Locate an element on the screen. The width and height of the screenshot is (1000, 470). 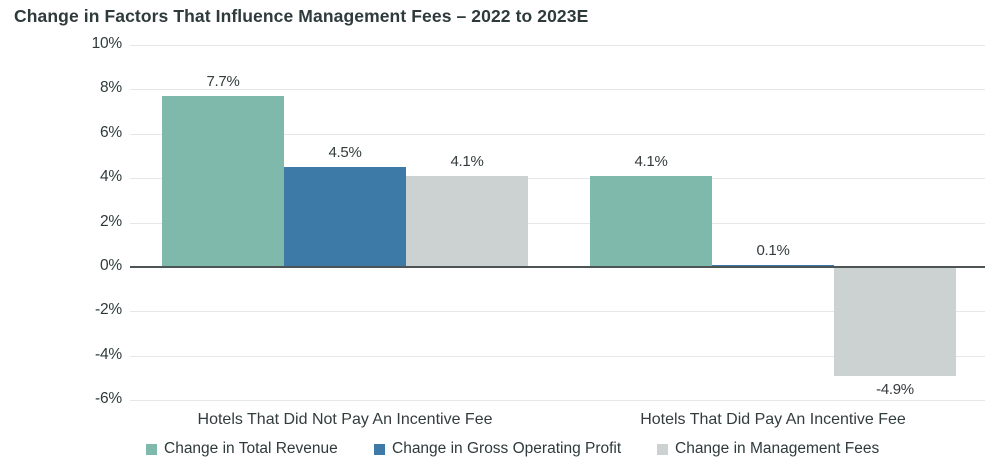
y-tick-label: -6% is located at coordinates (108, 398).